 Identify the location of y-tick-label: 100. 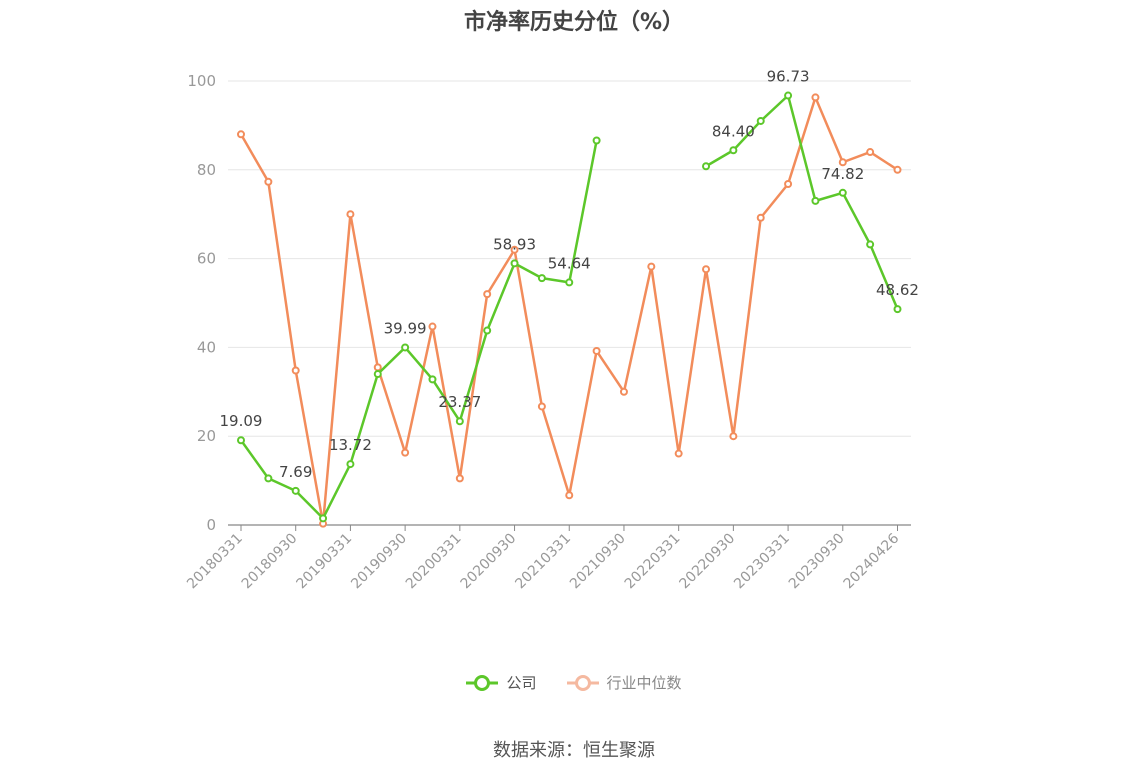
(201, 81).